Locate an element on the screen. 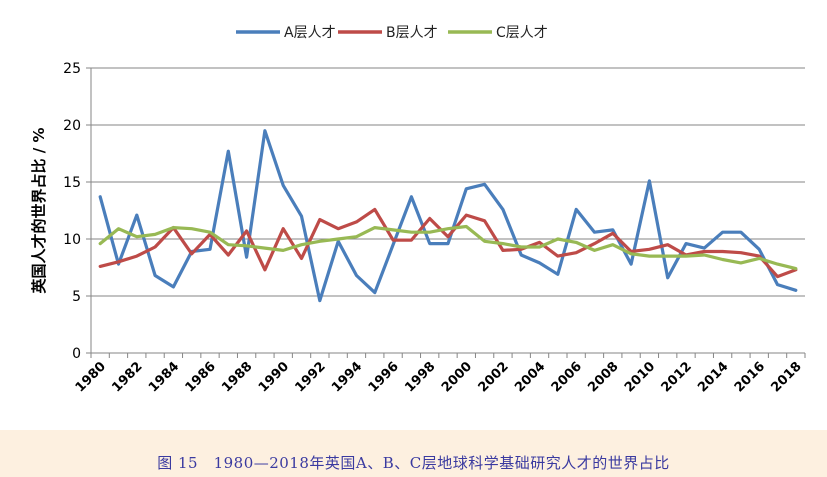  figure-caption: 图 15 1980—2018年英国A、B、C层地球科学基础研究人才的世界占比 is located at coordinates (413, 463).